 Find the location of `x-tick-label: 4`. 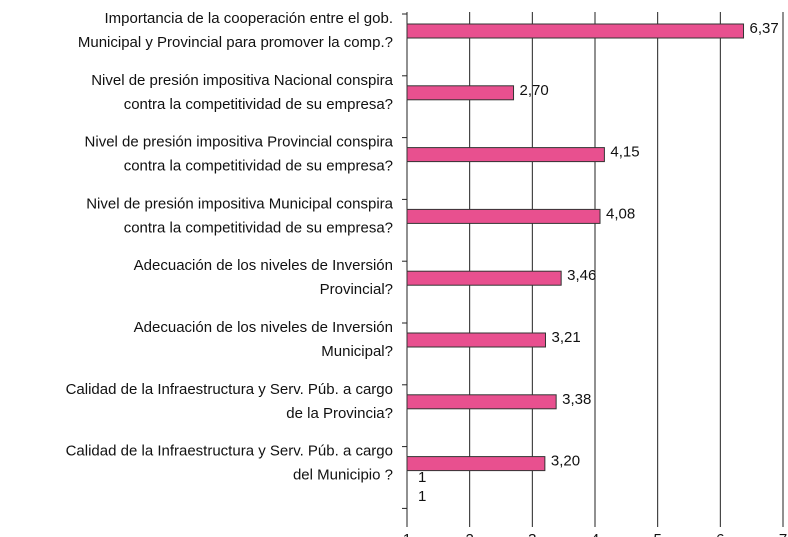

x-tick-label: 4 is located at coordinates (595, 534).